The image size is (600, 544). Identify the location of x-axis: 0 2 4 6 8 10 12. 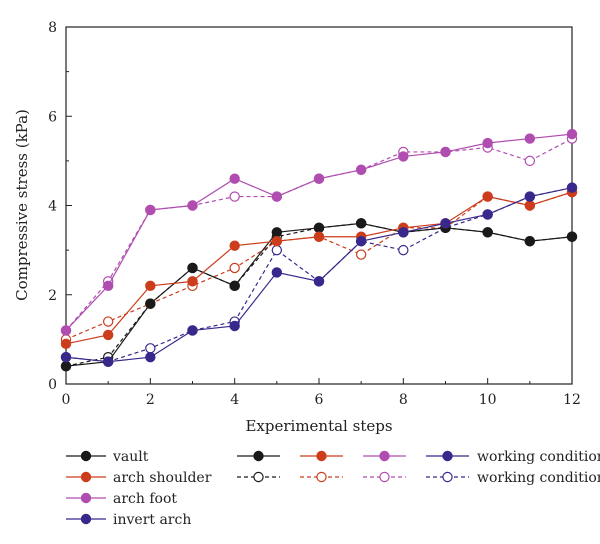
(321, 393).